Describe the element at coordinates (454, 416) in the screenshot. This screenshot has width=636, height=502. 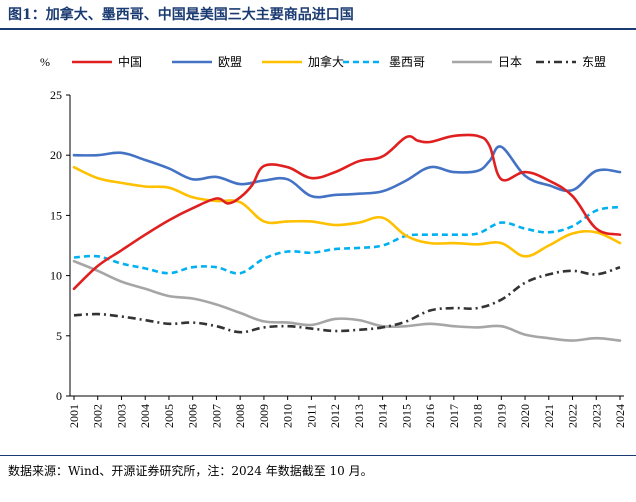
I see `x-tick-label: 2017` at that location.